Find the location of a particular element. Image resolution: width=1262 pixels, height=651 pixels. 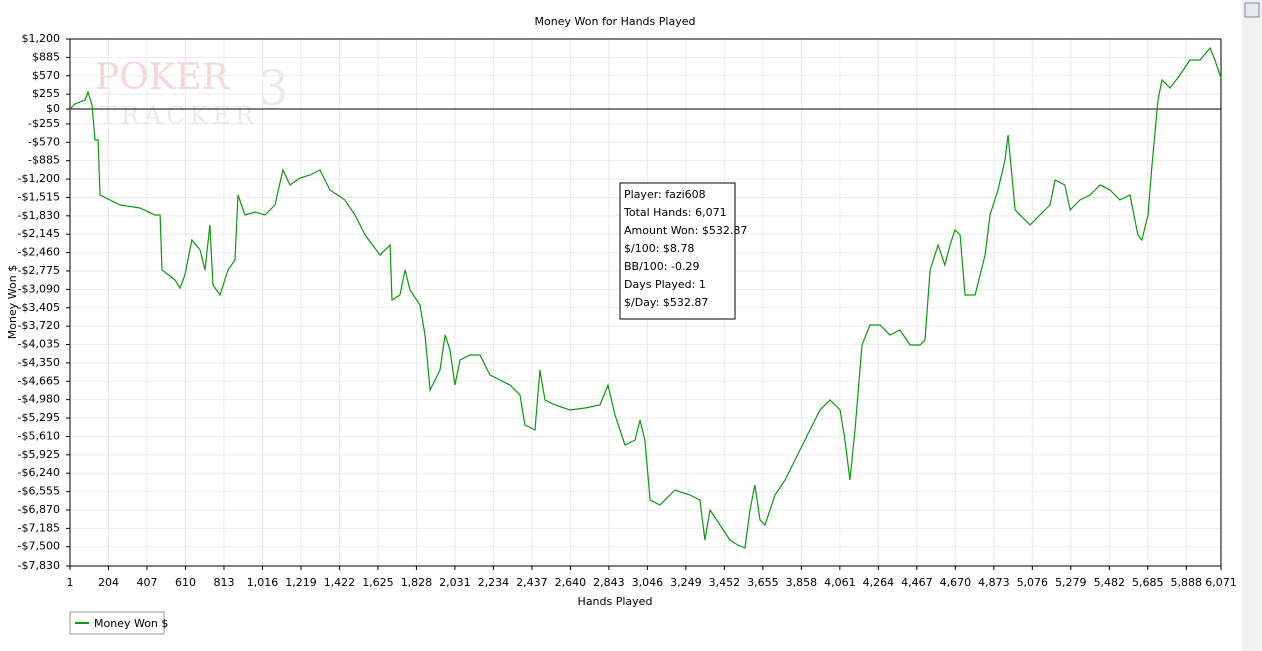

x-tick-label: 5,279 is located at coordinates (1071, 582).